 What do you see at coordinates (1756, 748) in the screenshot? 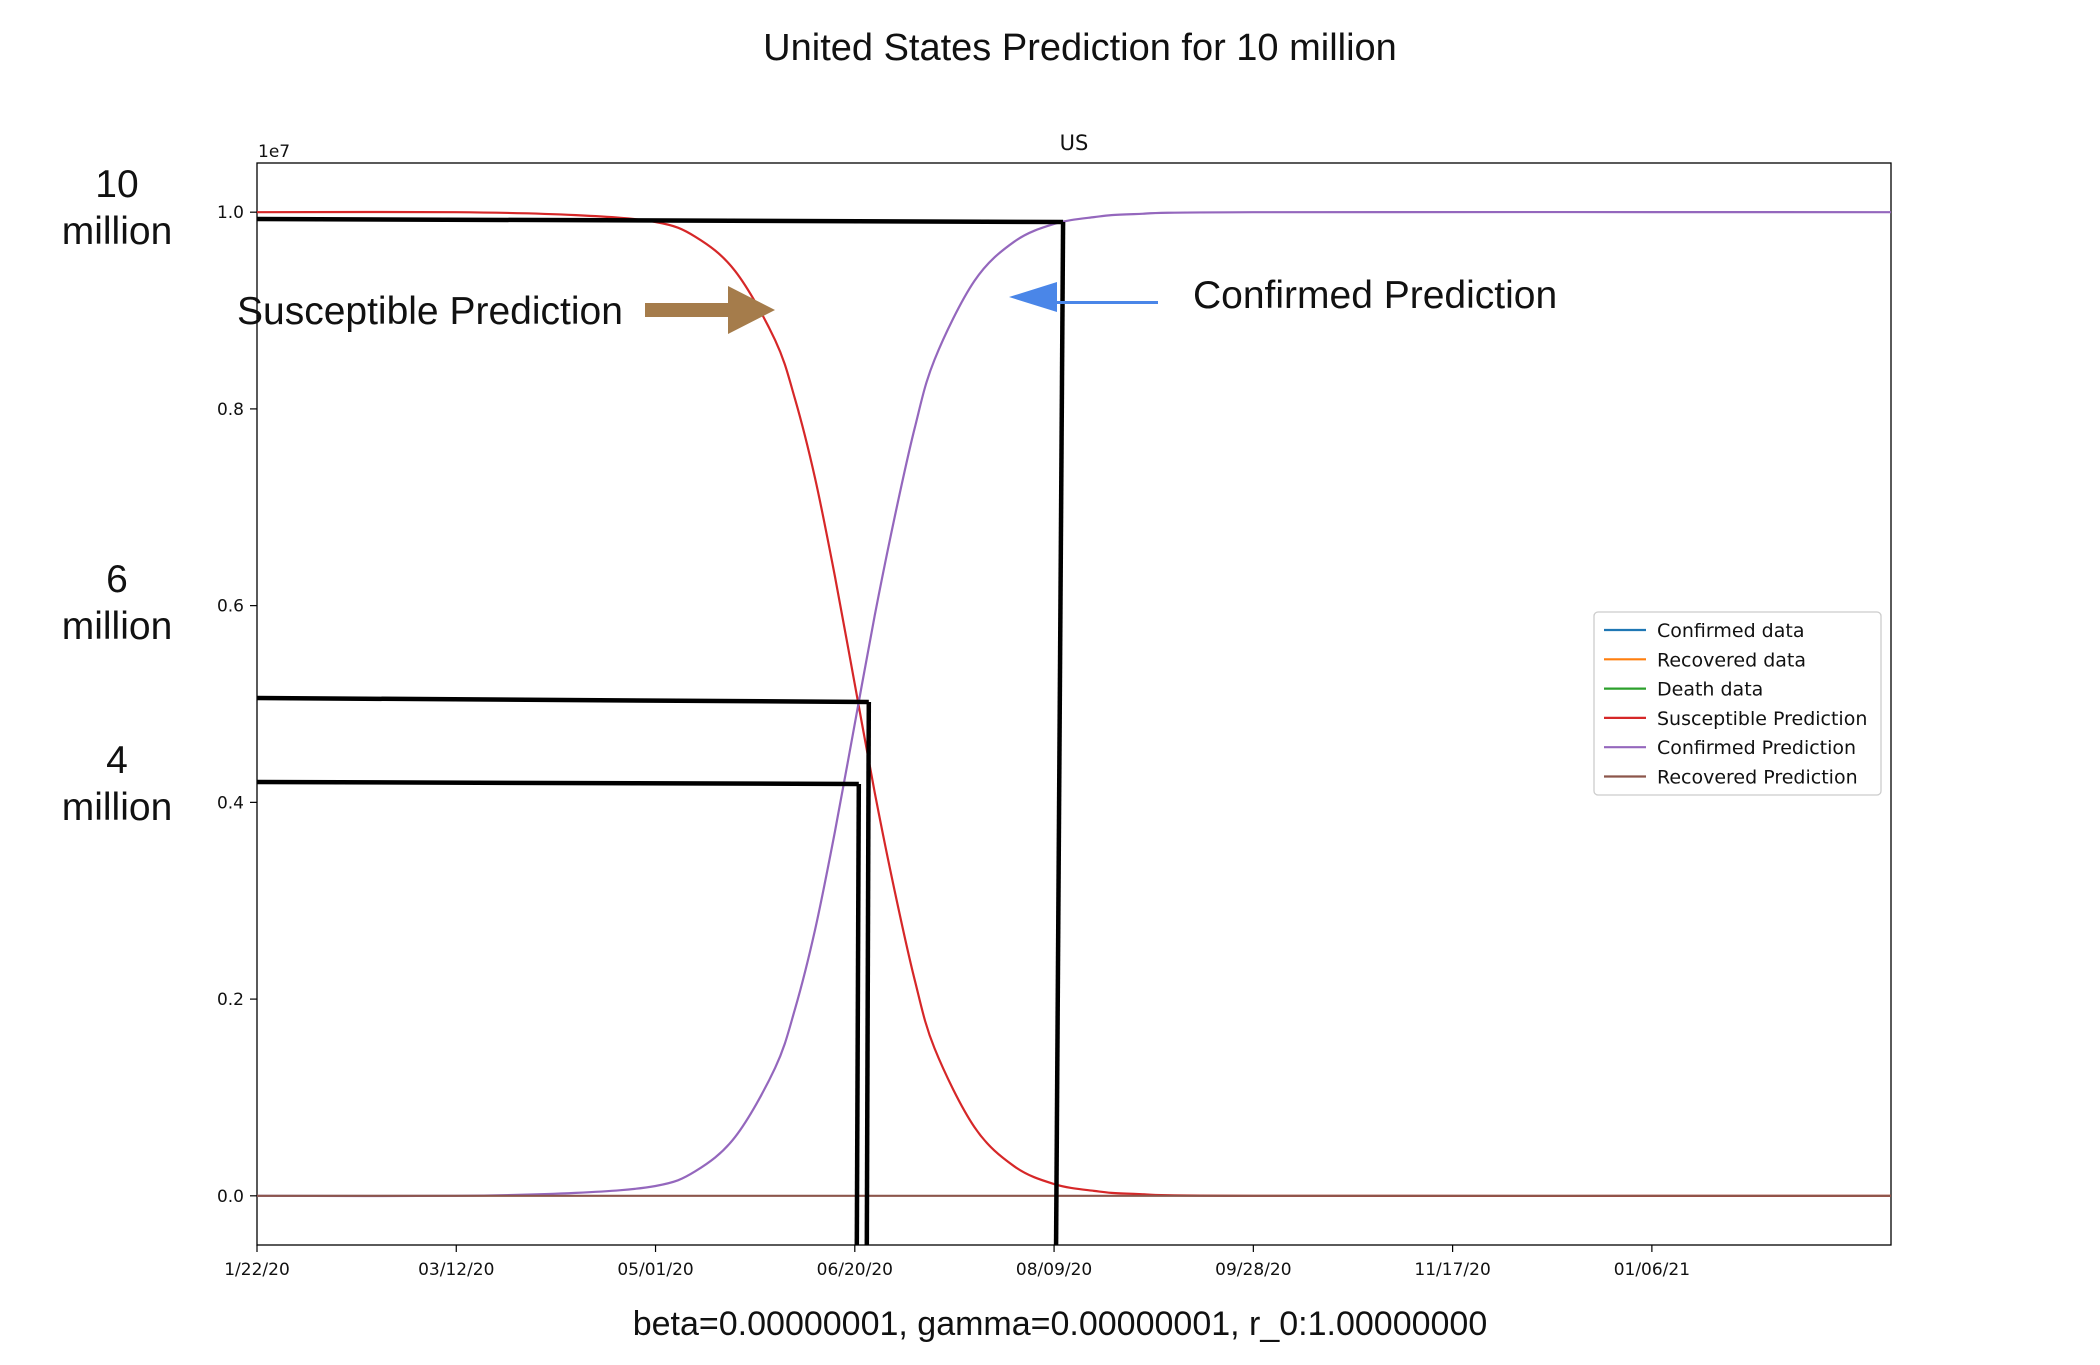
I see `legend-label-confirmed-prediction: Confirmed Prediction` at bounding box center [1756, 748].